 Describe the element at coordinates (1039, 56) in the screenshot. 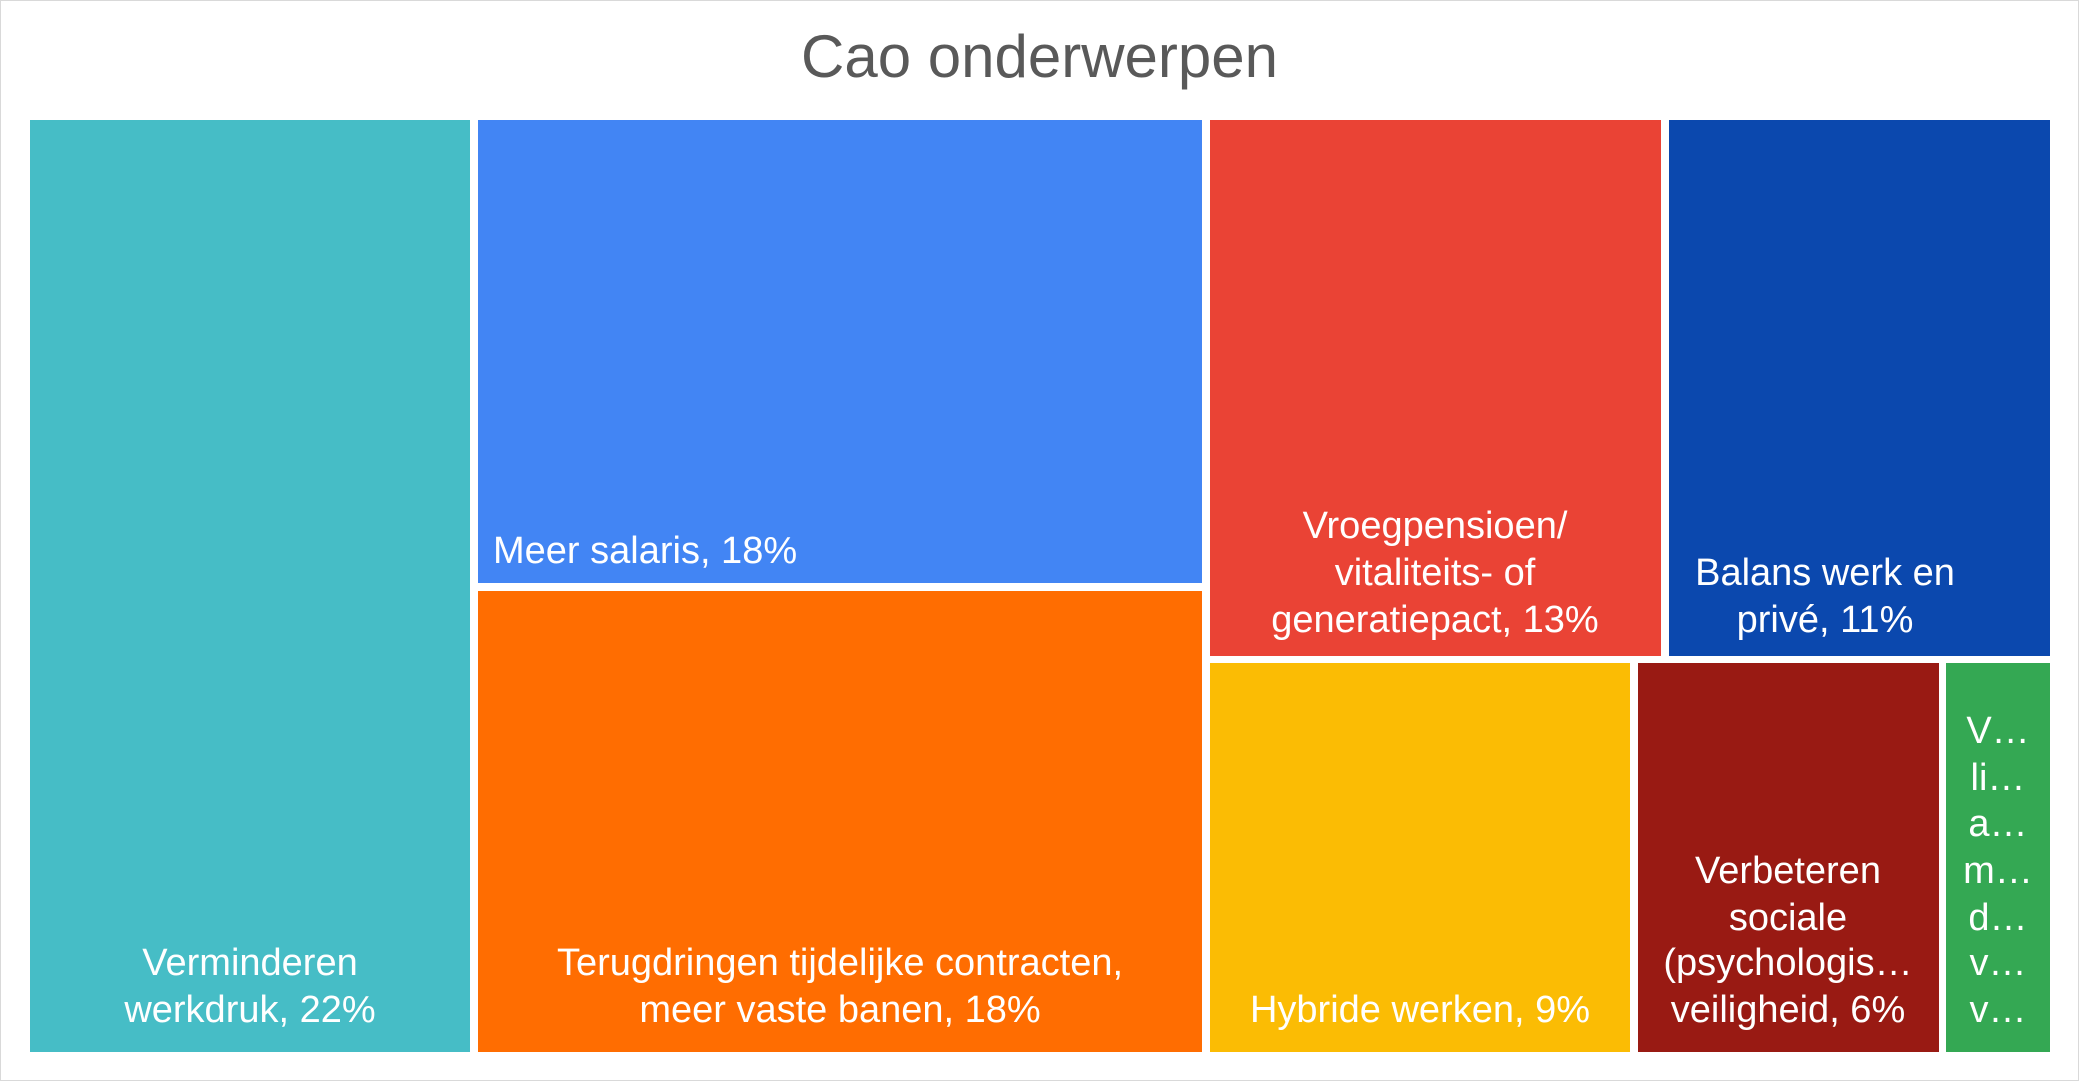

I see `chart-title: Cao onderwerpen` at that location.